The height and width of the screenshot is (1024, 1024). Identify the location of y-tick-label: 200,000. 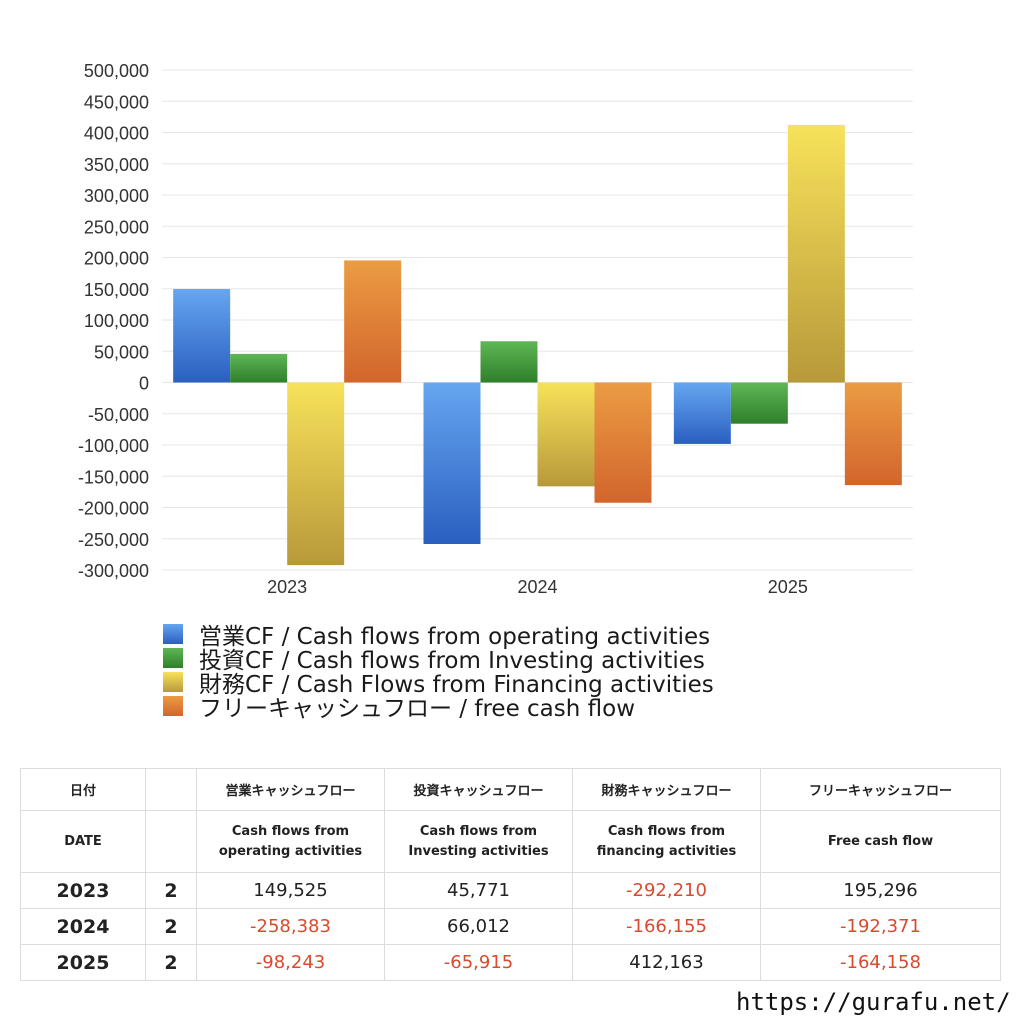
(116, 259).